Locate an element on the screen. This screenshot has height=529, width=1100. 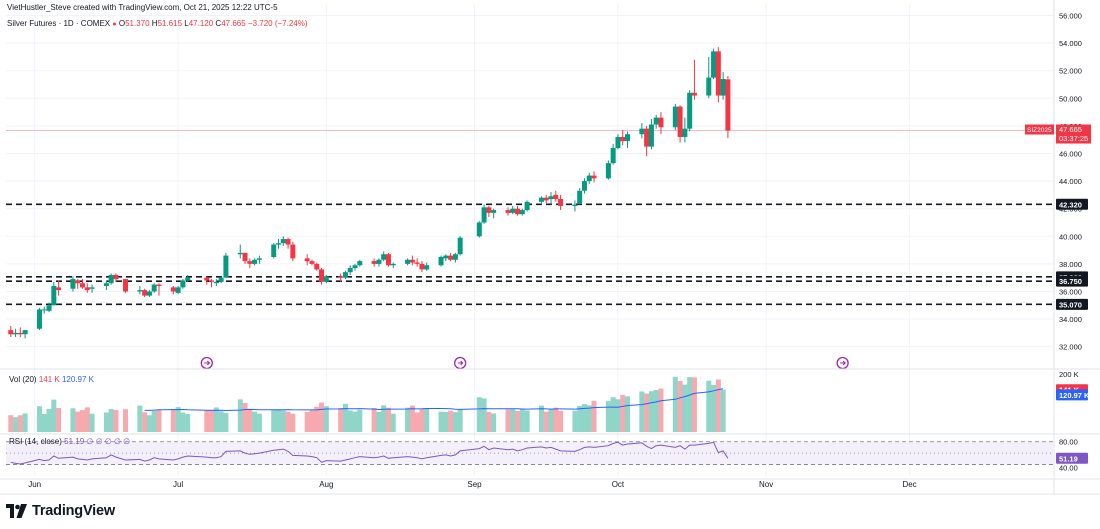
time-axis: Jun Jul Aug Sep Oct Nov Dec is located at coordinates (472, 484).